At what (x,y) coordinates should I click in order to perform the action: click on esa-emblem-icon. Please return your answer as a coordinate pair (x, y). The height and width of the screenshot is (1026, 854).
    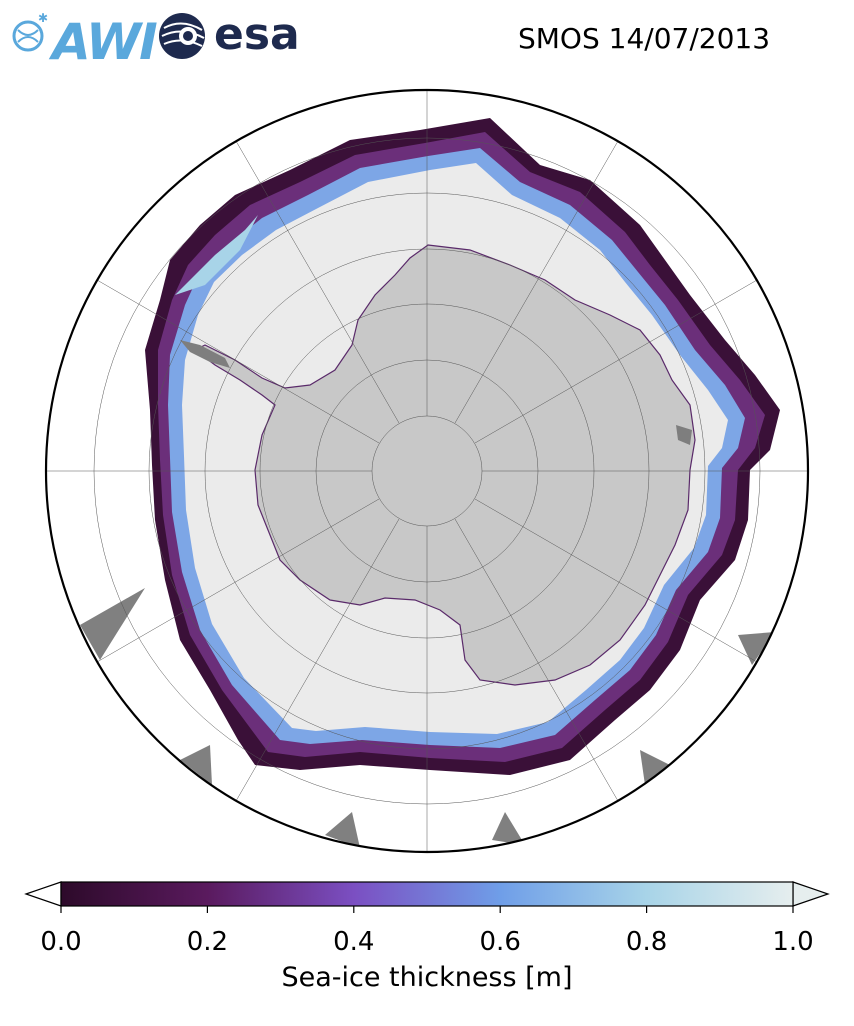
    Looking at the image, I should click on (182, 36).